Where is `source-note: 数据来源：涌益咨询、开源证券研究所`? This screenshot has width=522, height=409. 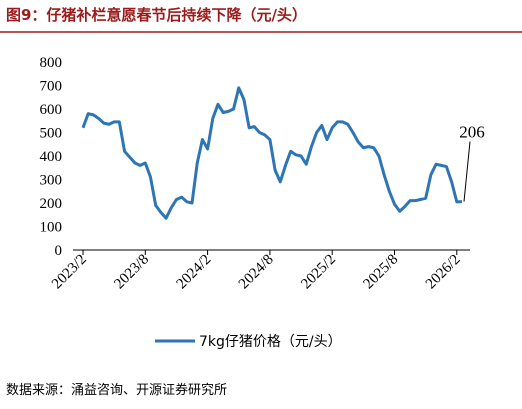
source-note: 数据来源：涌益咨询、开源证券研究所 is located at coordinates (116, 390).